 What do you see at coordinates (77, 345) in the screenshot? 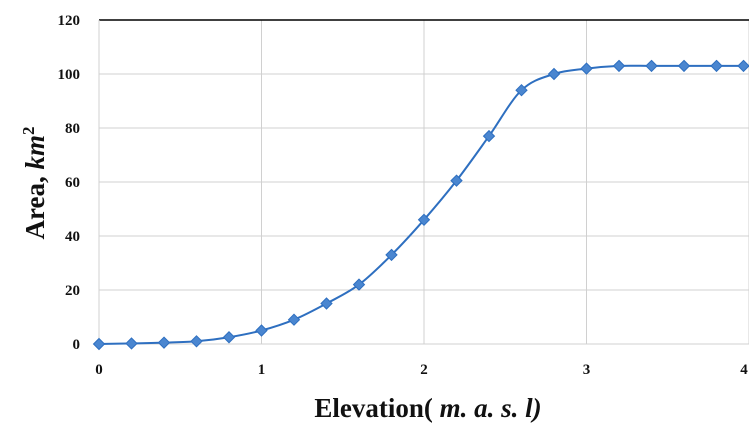
I see `y-tick-label-0: 0` at bounding box center [77, 345].